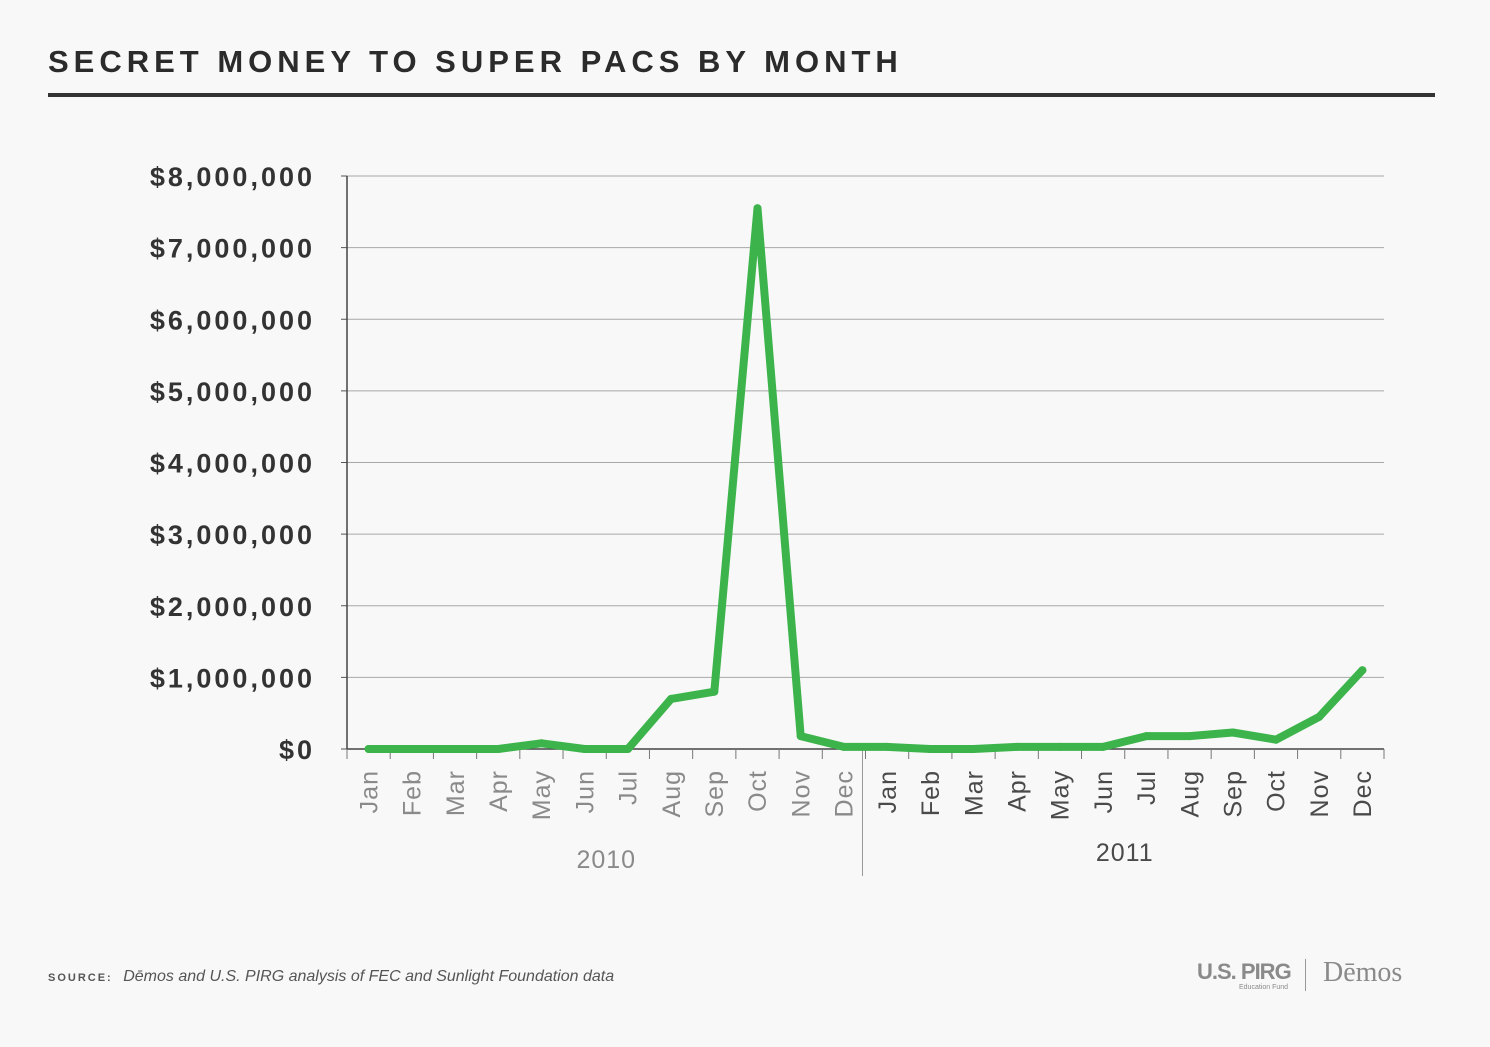 The image size is (1490, 1047). Describe the element at coordinates (80, 978) in the screenshot. I see `source-label: SOURCE:` at that location.